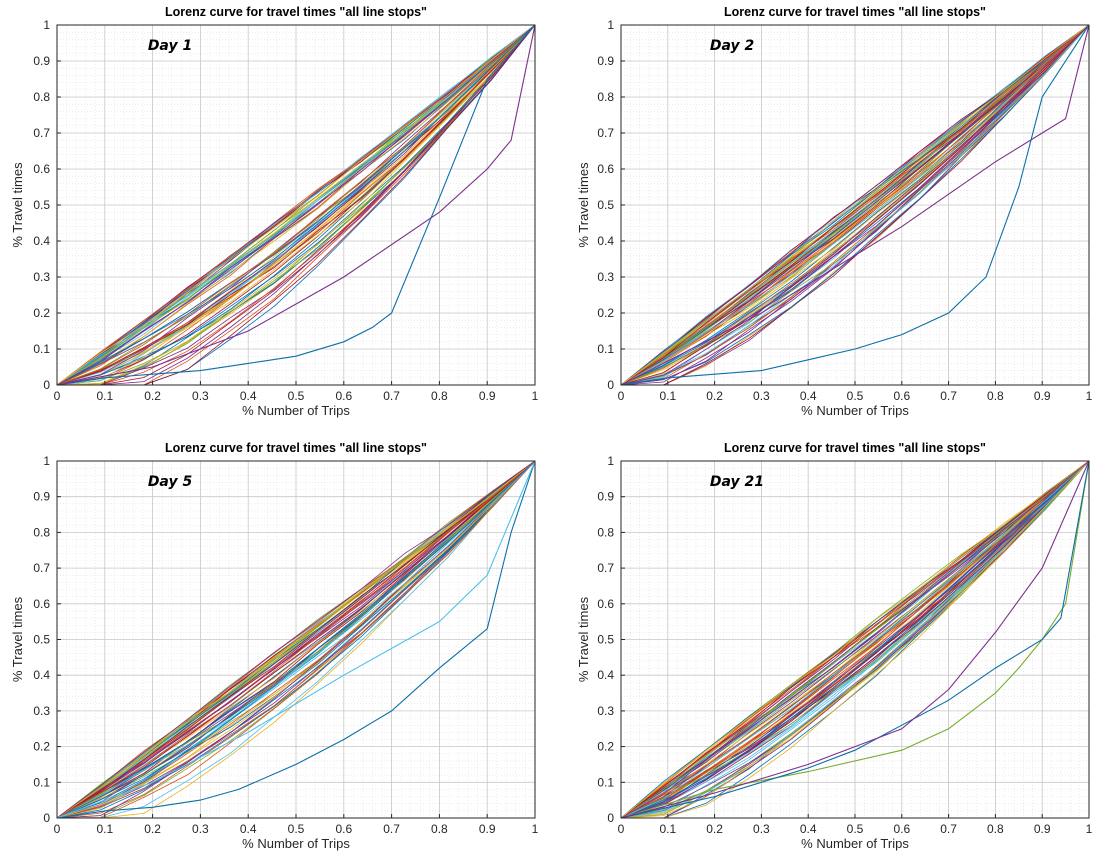  What do you see at coordinates (610, 385) in the screenshot?
I see `y-tick-label: 0` at bounding box center [610, 385].